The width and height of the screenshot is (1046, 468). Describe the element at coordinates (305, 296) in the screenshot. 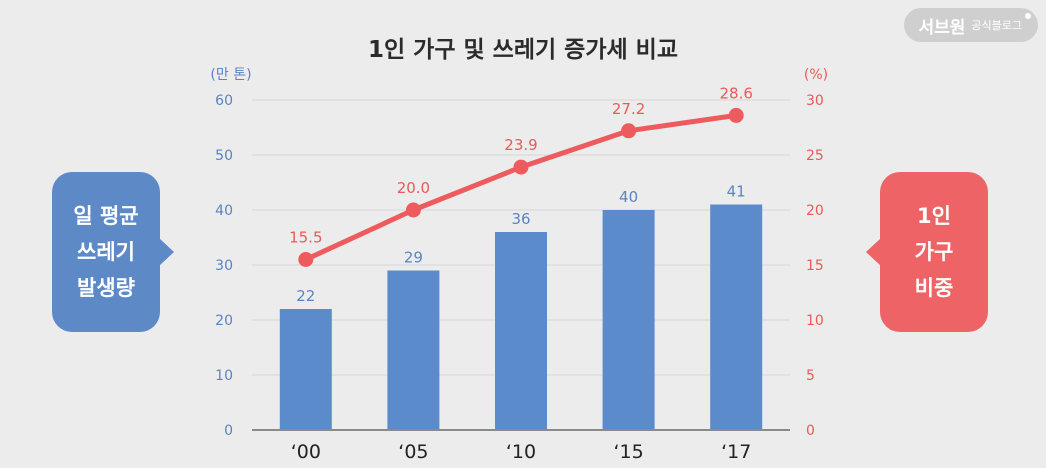

I see `bar-value-label: 22` at that location.